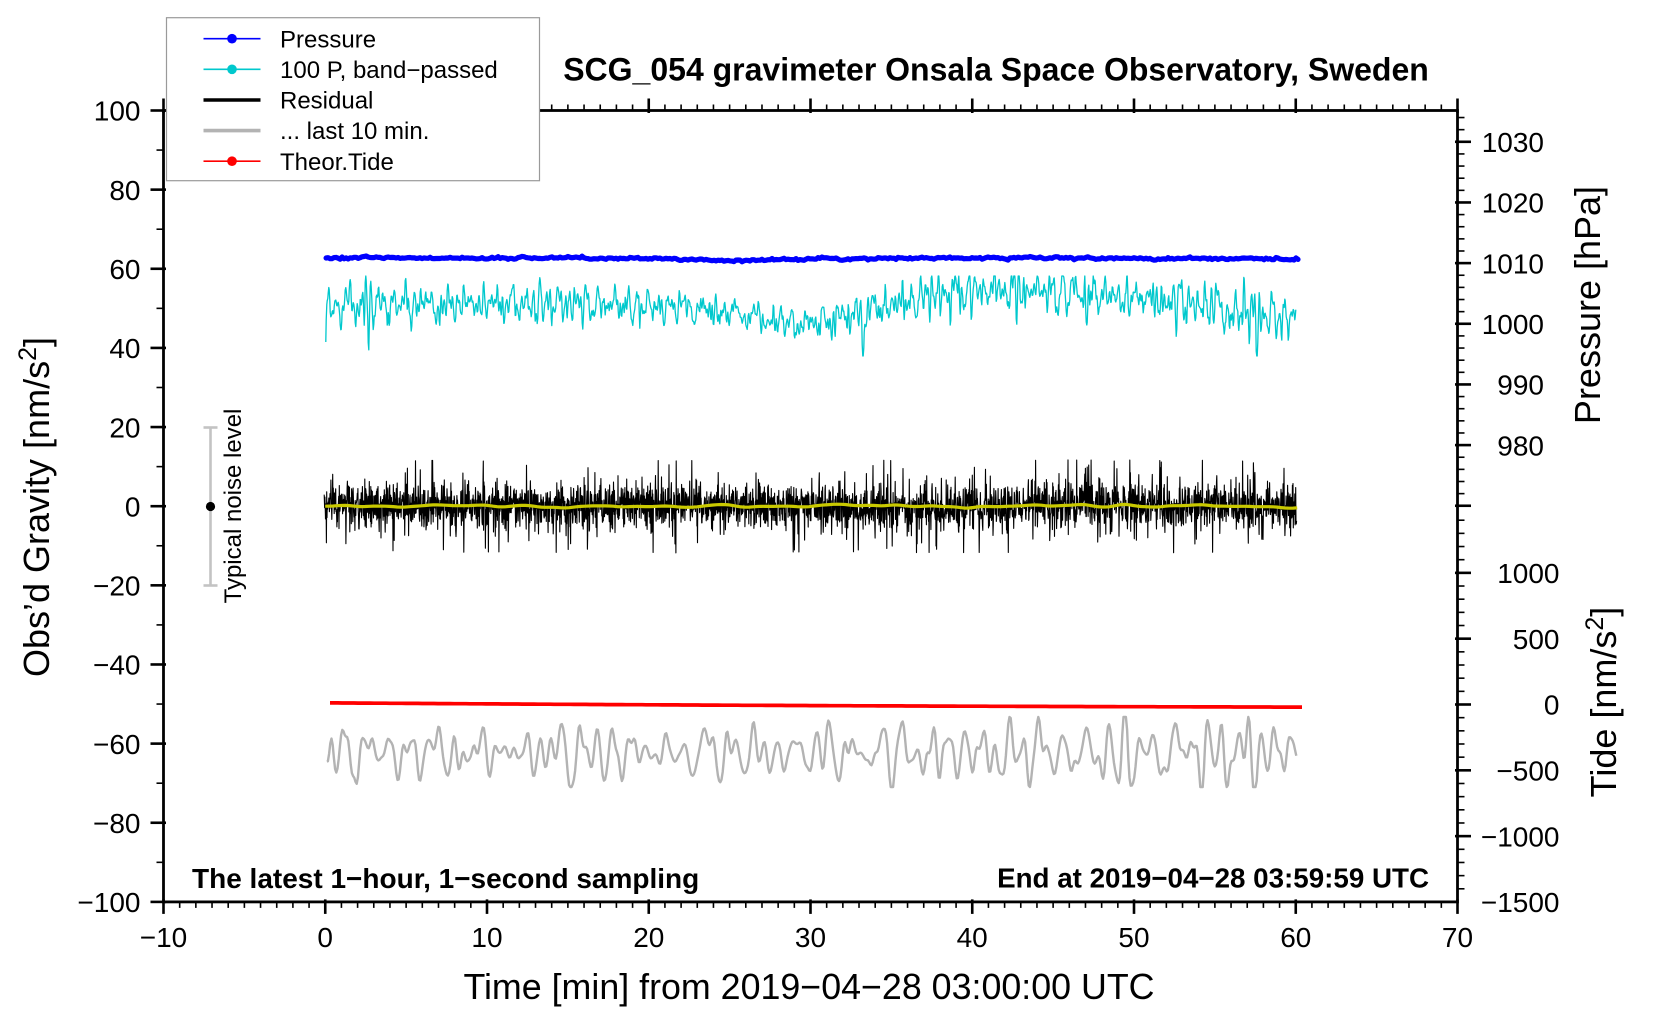 This screenshot has width=1660, height=1020. What do you see at coordinates (1602, 702) in the screenshot?
I see `svg-text: Tide [nm/s2]` at bounding box center [1602, 702].